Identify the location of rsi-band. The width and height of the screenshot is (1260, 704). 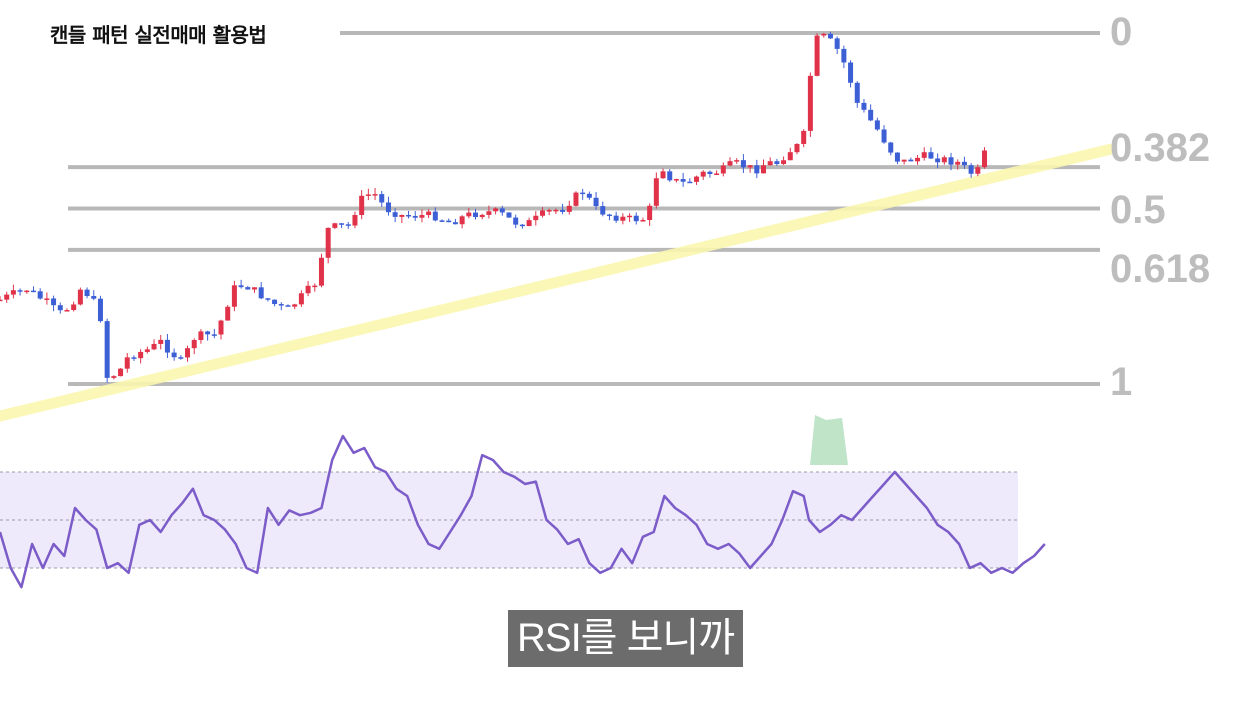
(509, 520).